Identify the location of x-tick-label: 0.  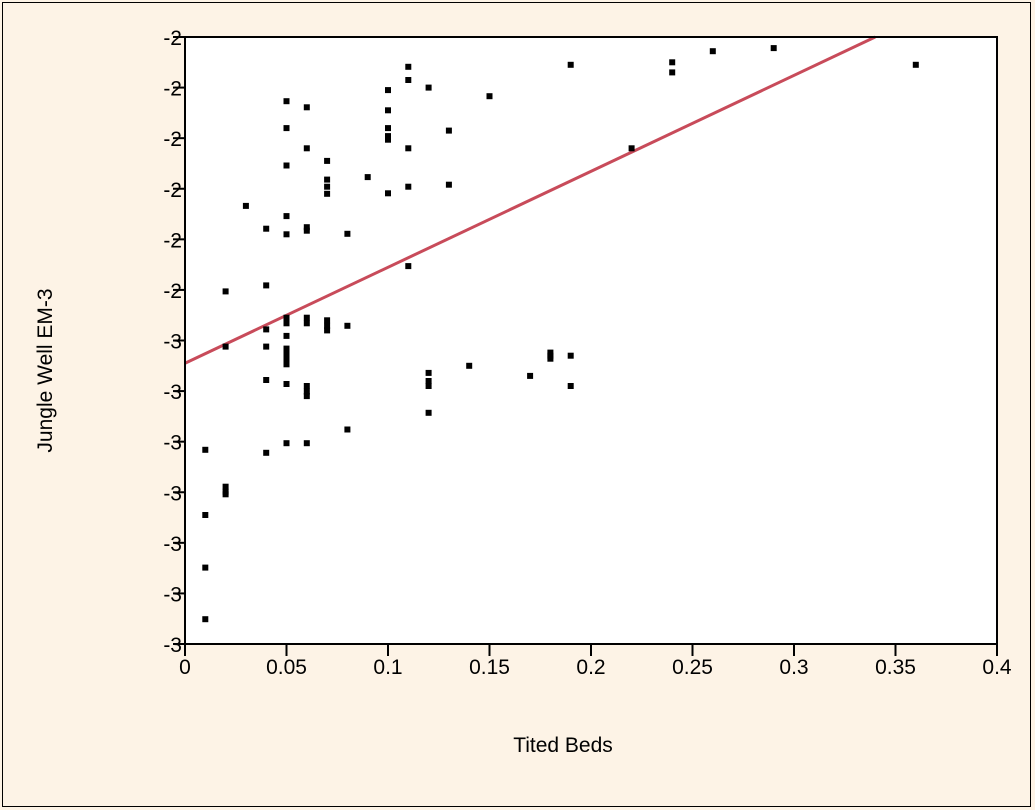
(185, 667).